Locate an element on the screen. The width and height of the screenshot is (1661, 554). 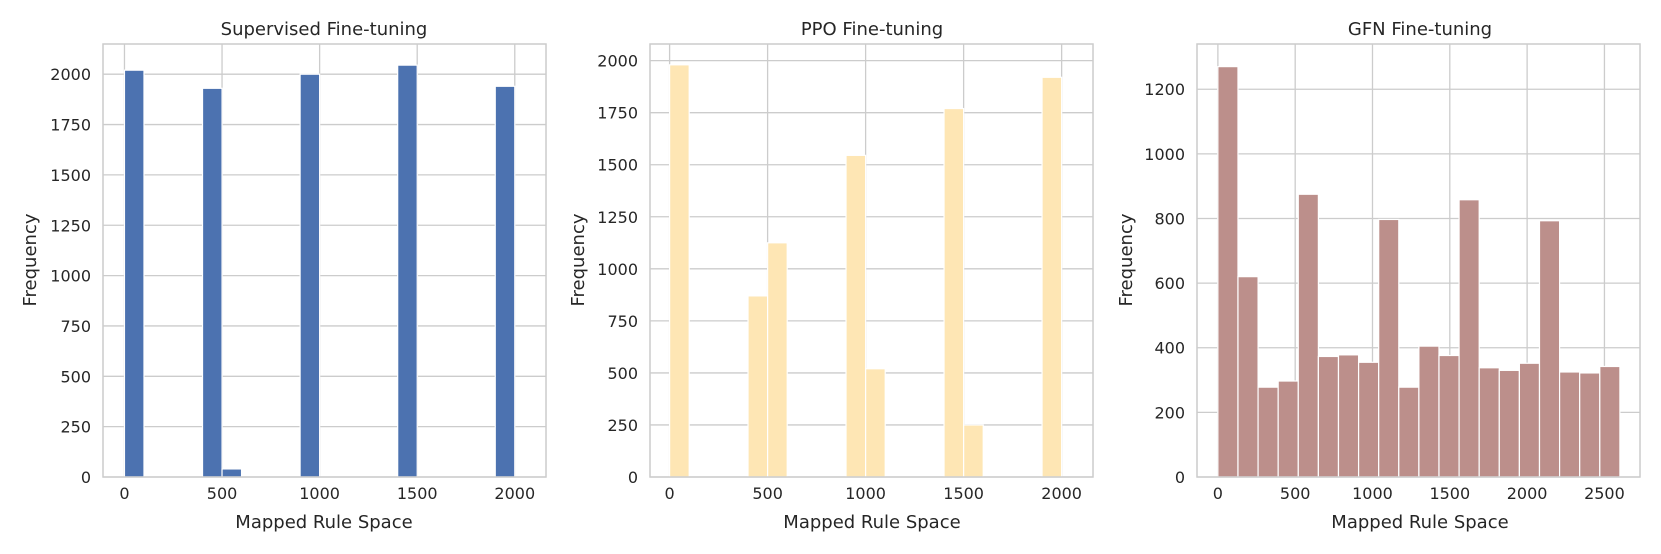
y-tick-label: 1200 is located at coordinates (1164, 89).